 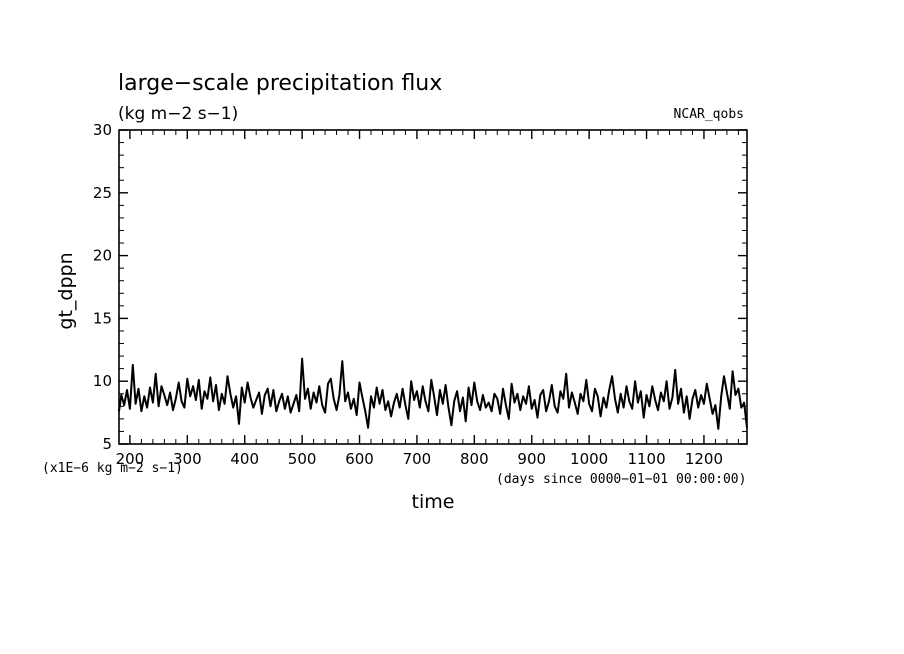 I want to click on y-axis-label: gt_dppn, so click(x=66, y=290).